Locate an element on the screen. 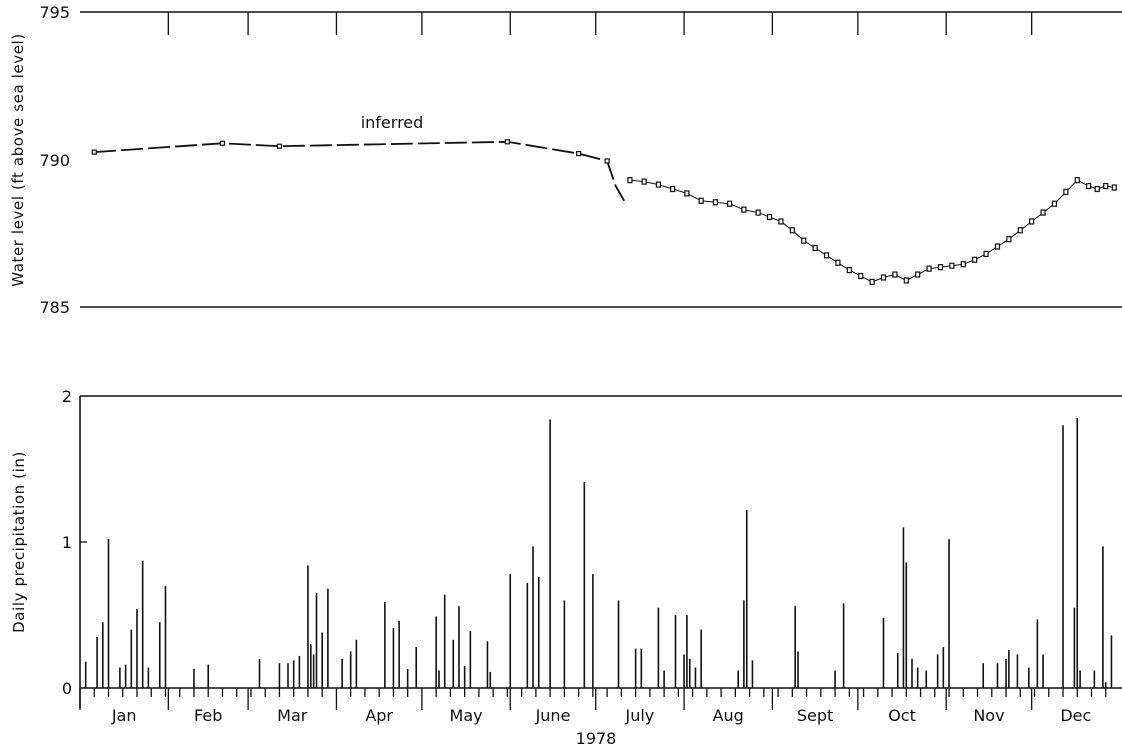 Image resolution: width=1122 pixels, height=753 pixels. water-level-month-ticks is located at coordinates (600, 23).